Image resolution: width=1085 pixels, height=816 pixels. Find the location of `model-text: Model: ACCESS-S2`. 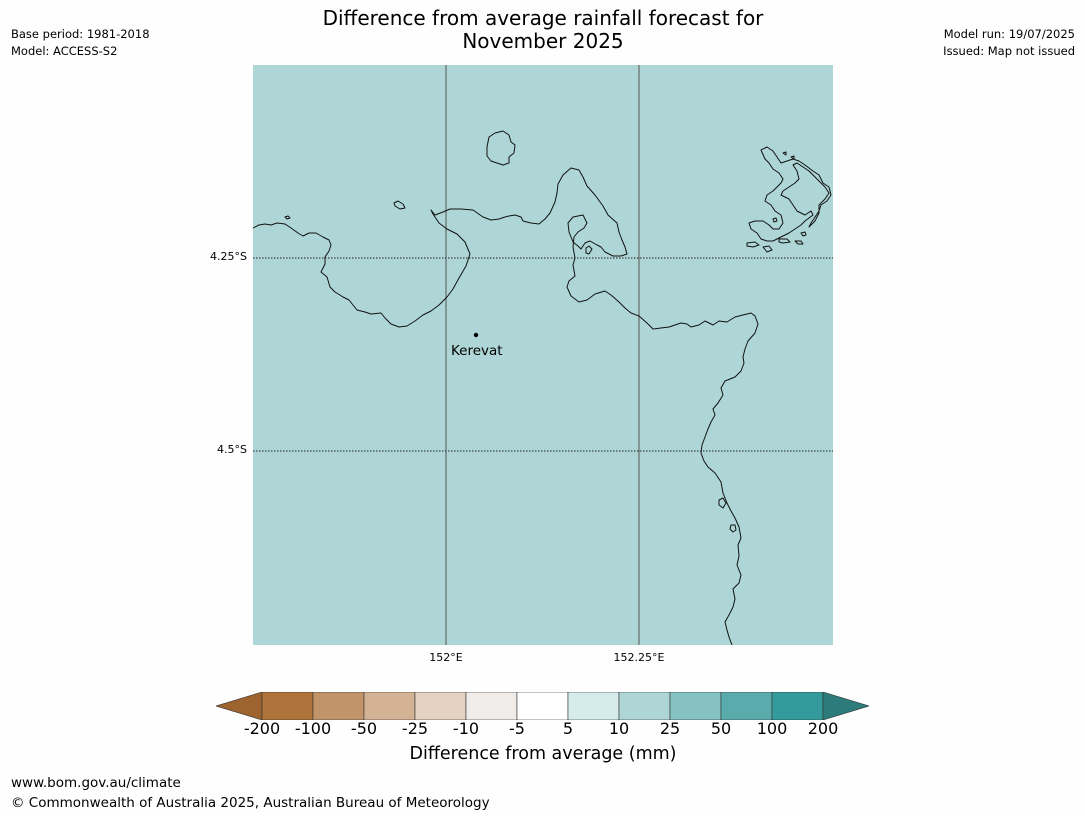

model-text: Model: ACCESS-S2 is located at coordinates (64, 51).